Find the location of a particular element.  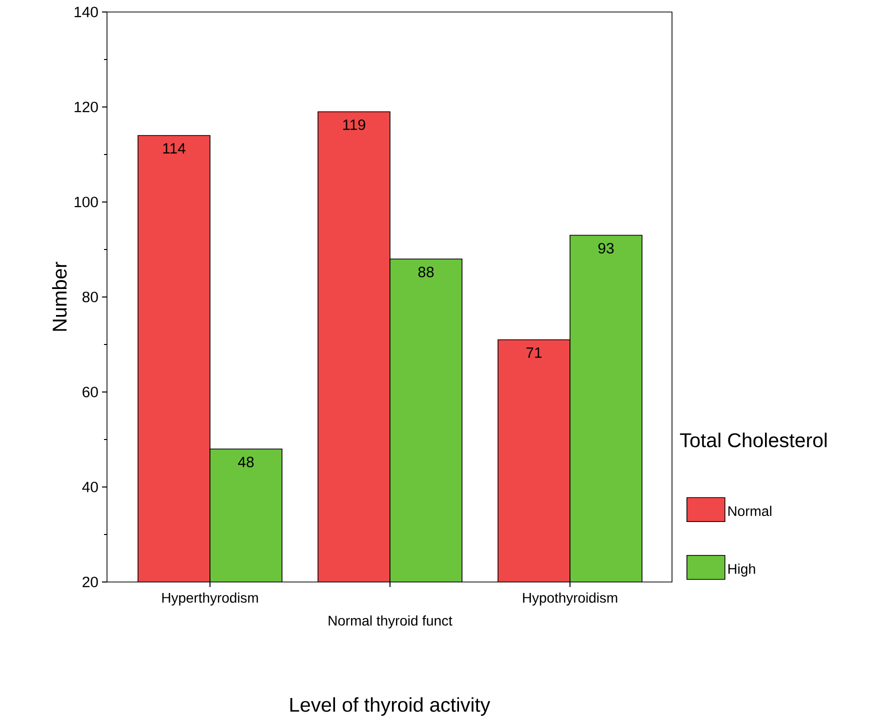

y-tick-label: 100 is located at coordinates (86, 202).